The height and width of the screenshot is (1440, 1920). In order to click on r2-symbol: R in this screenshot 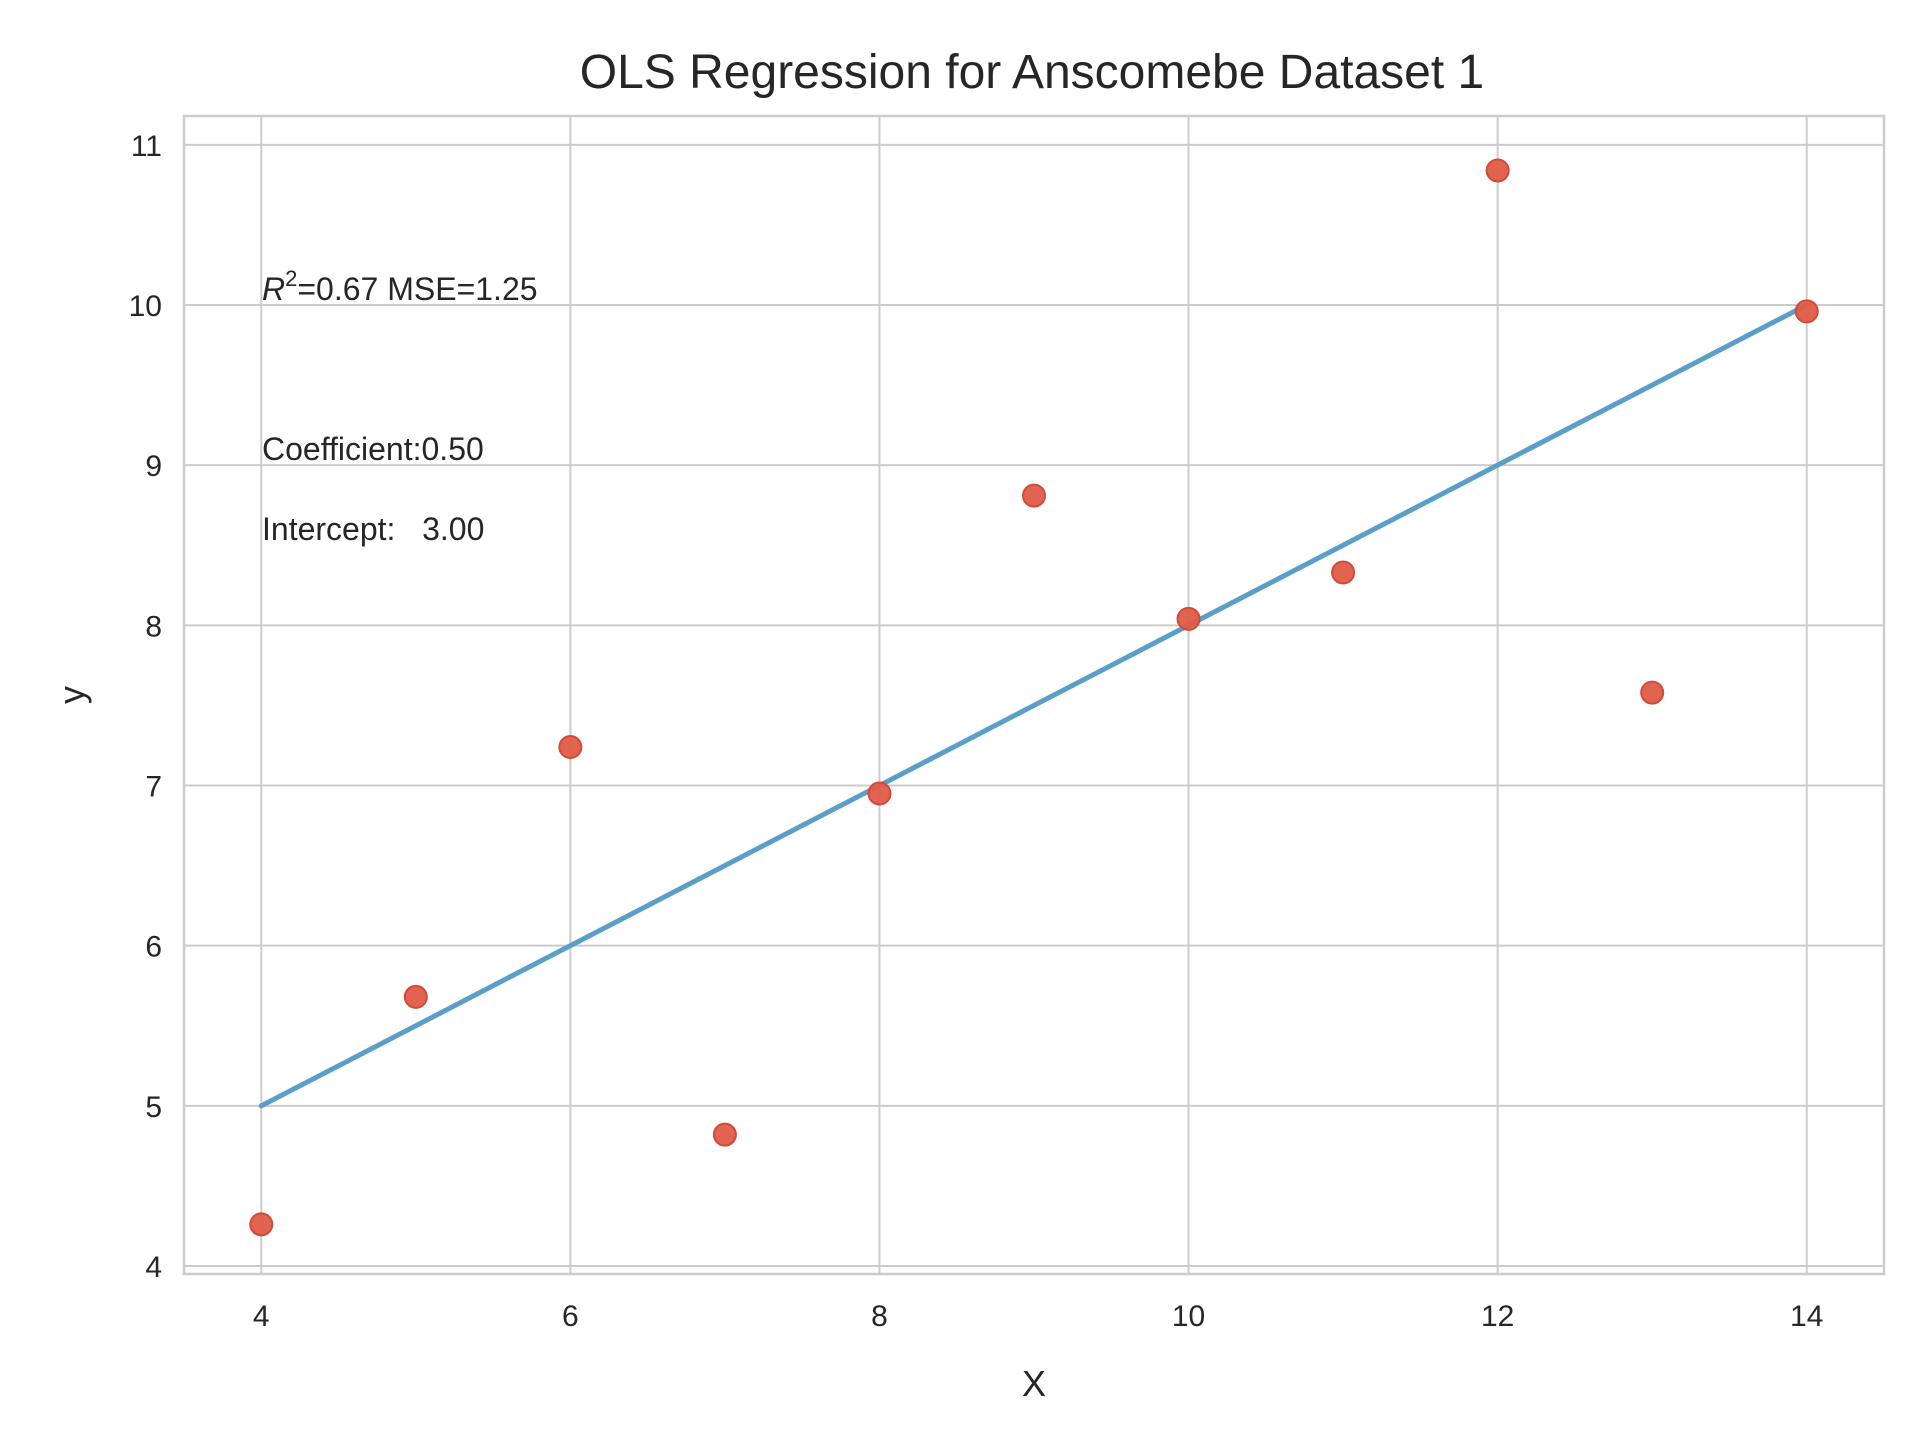, I will do `click(273, 289)`.